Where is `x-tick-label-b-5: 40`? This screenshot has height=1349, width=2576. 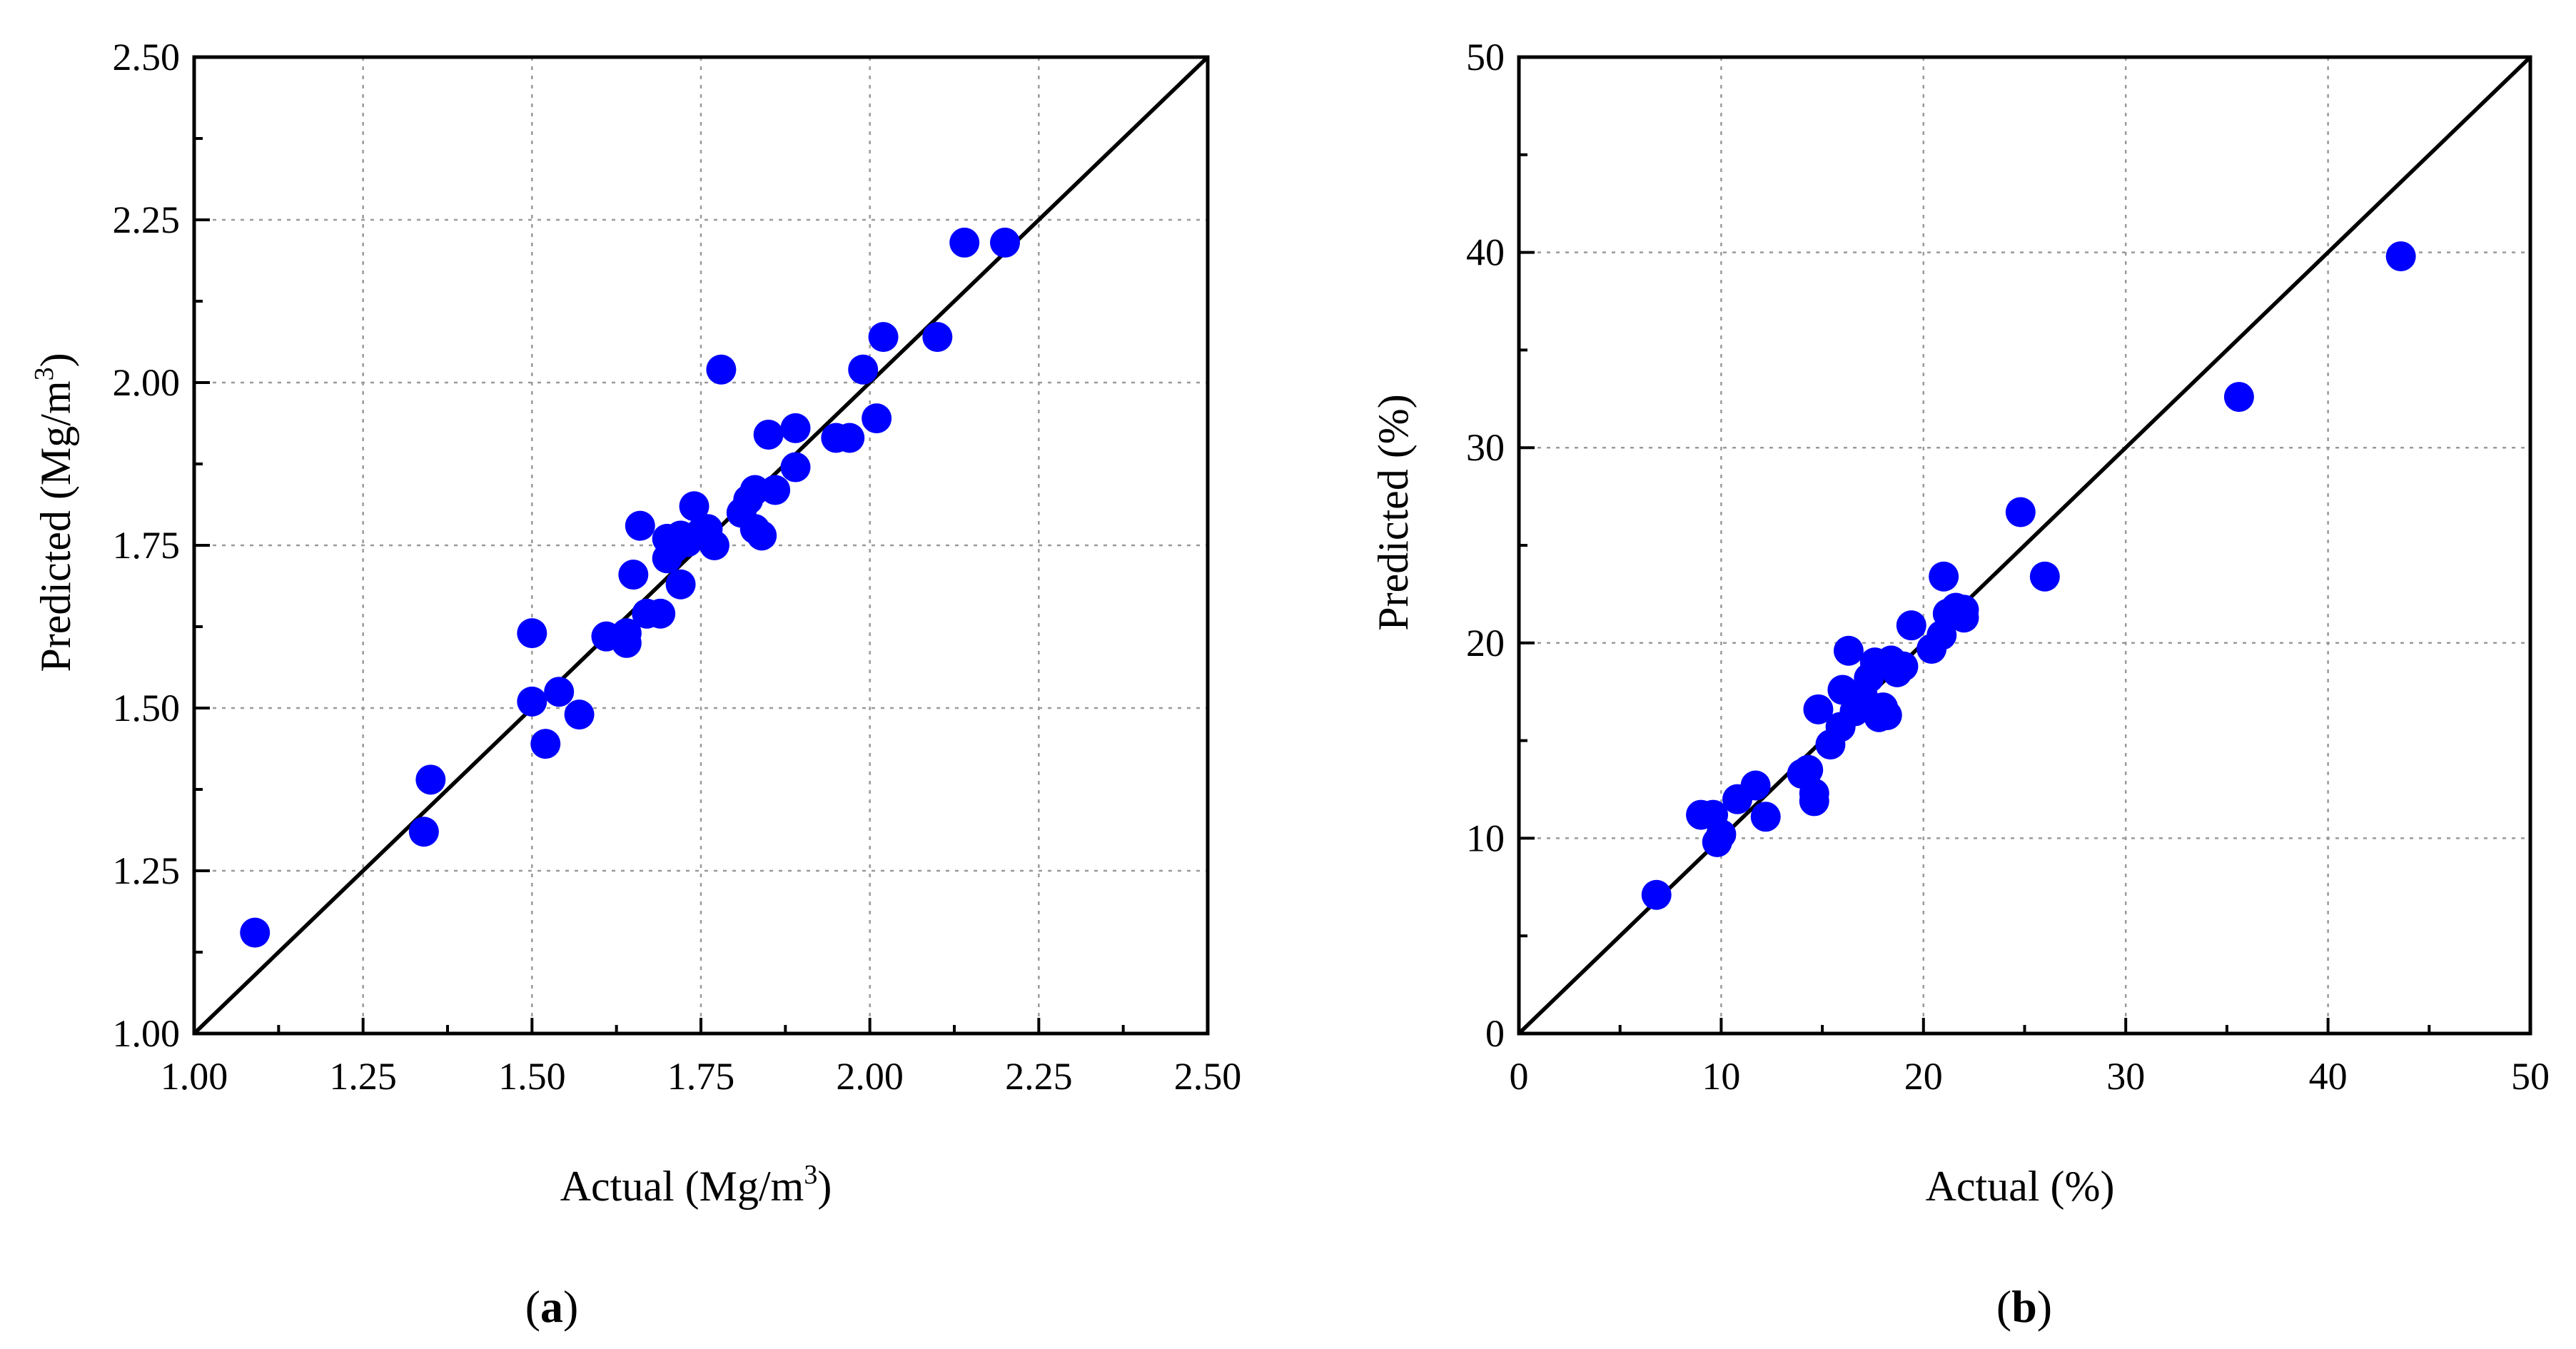 x-tick-label-b-5: 40 is located at coordinates (2328, 1076).